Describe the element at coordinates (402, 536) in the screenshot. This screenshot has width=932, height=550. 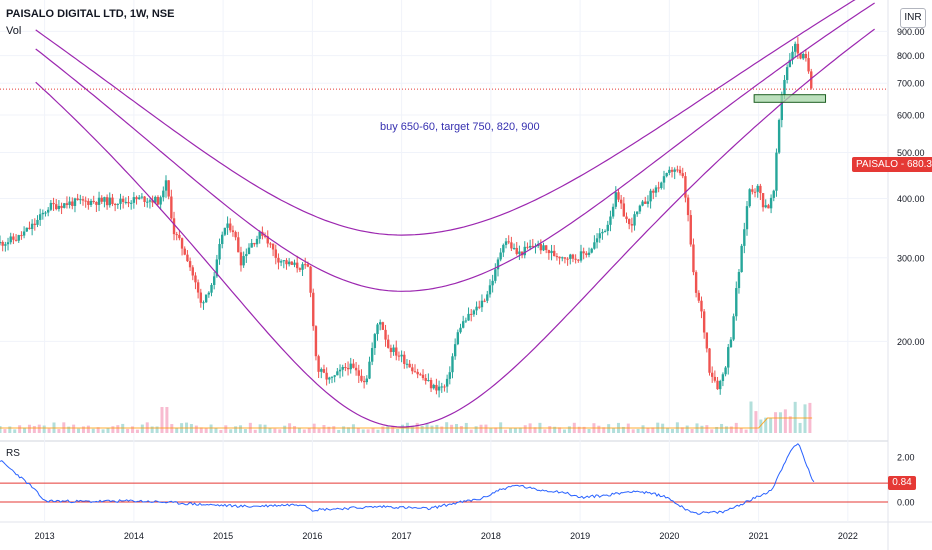
I see `time-tick-label: 2017` at that location.